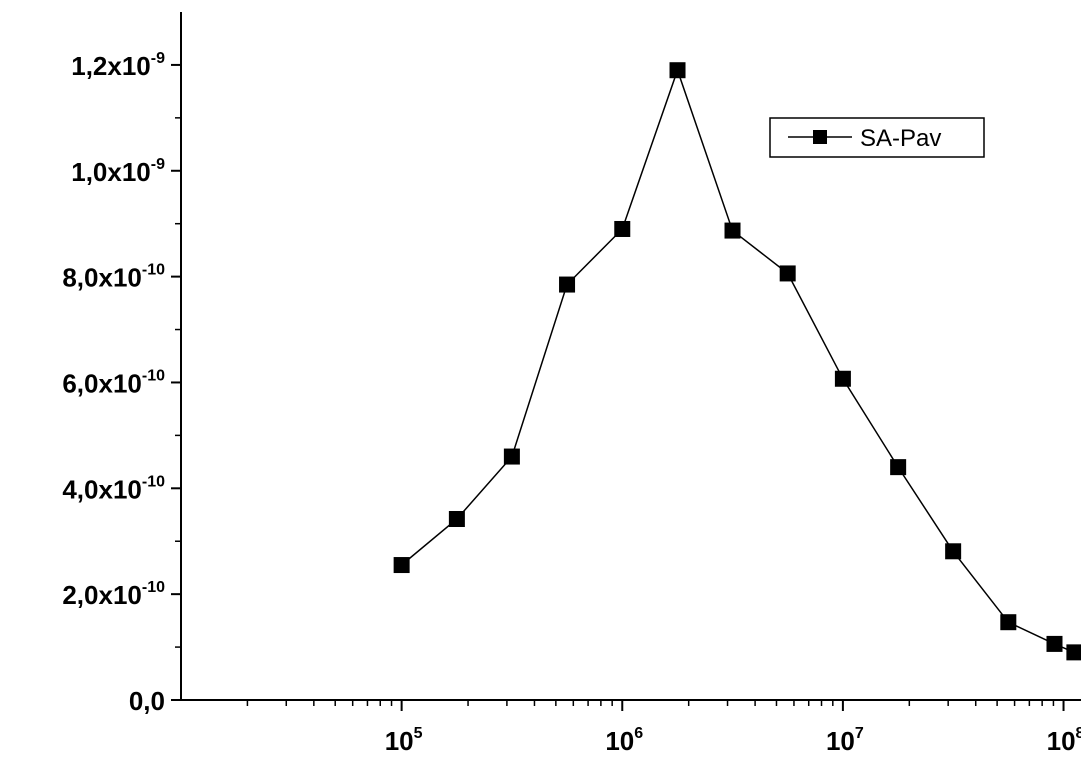 This screenshot has height=765, width=1081. I want to click on x-tick-label: 10⁷, so click(845, 740).